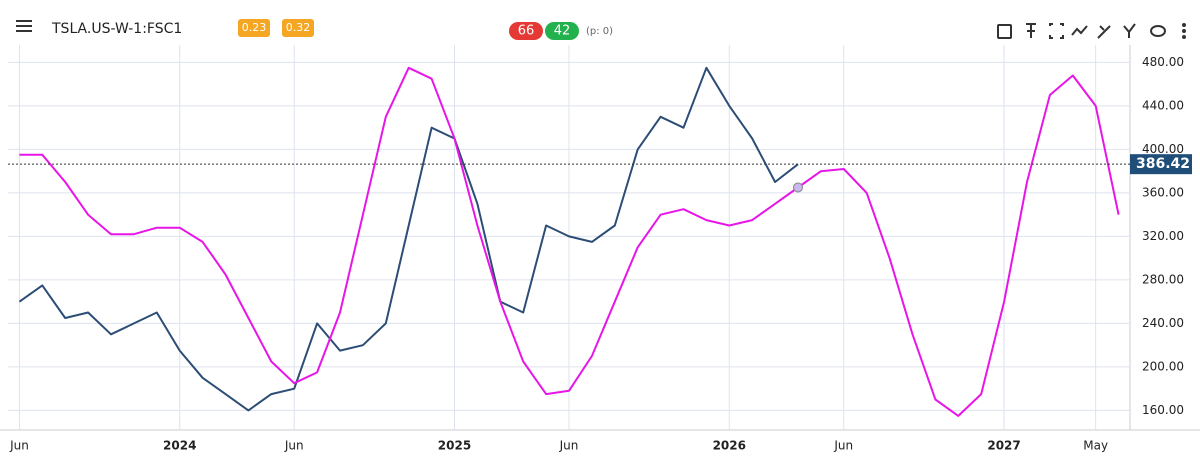 This screenshot has height=464, width=1200. I want to click on y-tick-label: 480.00, so click(1163, 62).